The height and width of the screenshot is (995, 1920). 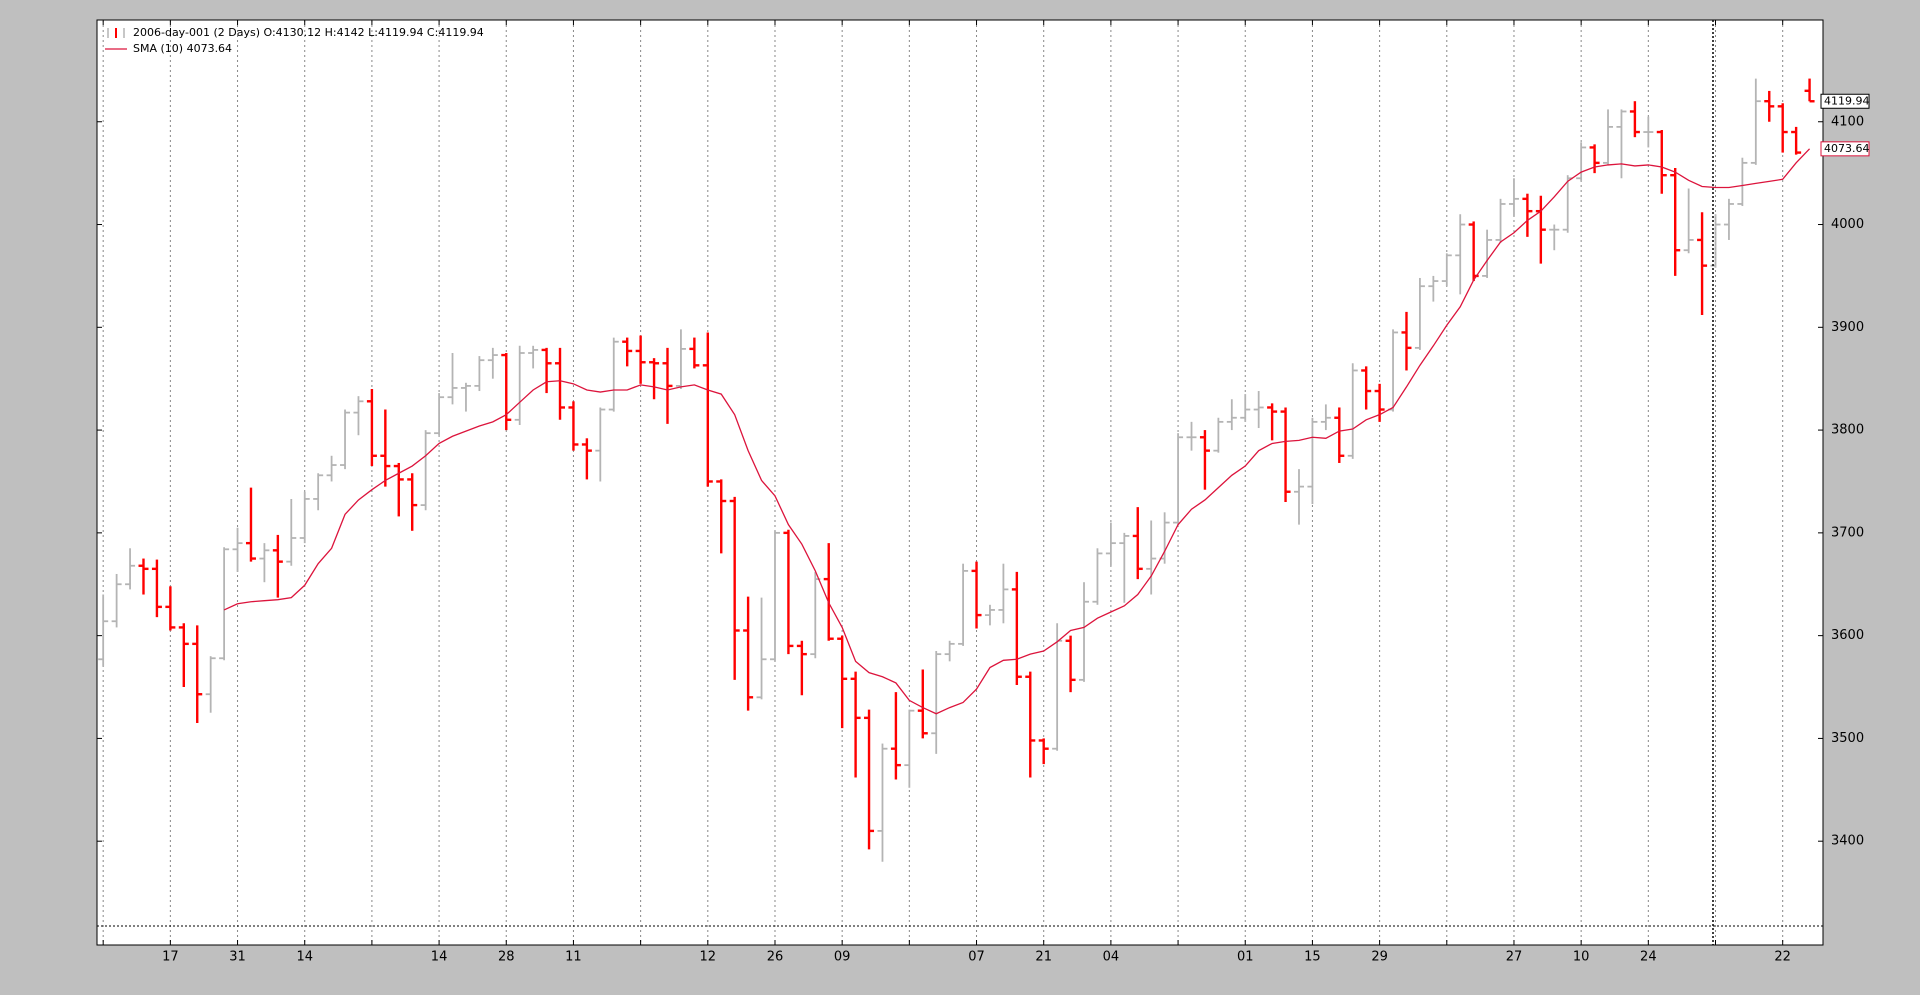 I want to click on x-tick-label: 21, so click(x=1043, y=957).